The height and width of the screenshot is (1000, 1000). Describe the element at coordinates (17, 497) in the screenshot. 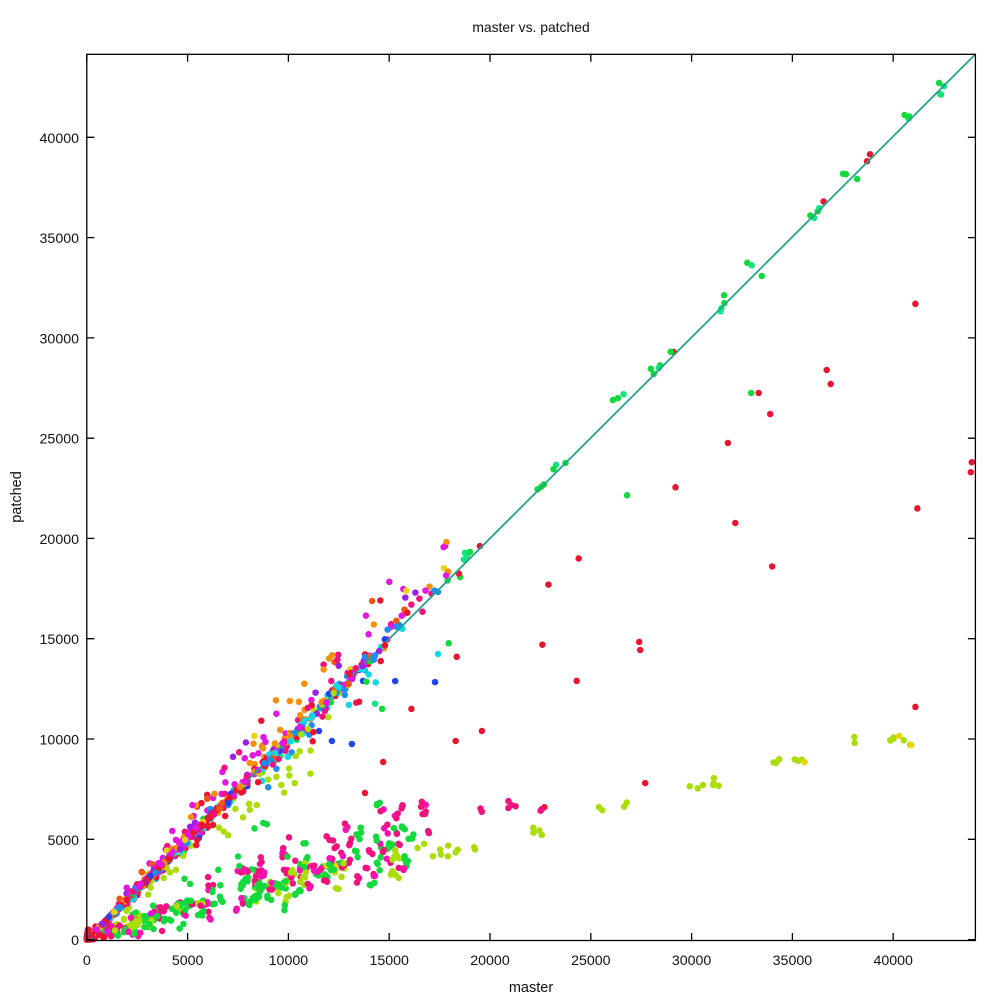

I see `svg-text: patched` at that location.